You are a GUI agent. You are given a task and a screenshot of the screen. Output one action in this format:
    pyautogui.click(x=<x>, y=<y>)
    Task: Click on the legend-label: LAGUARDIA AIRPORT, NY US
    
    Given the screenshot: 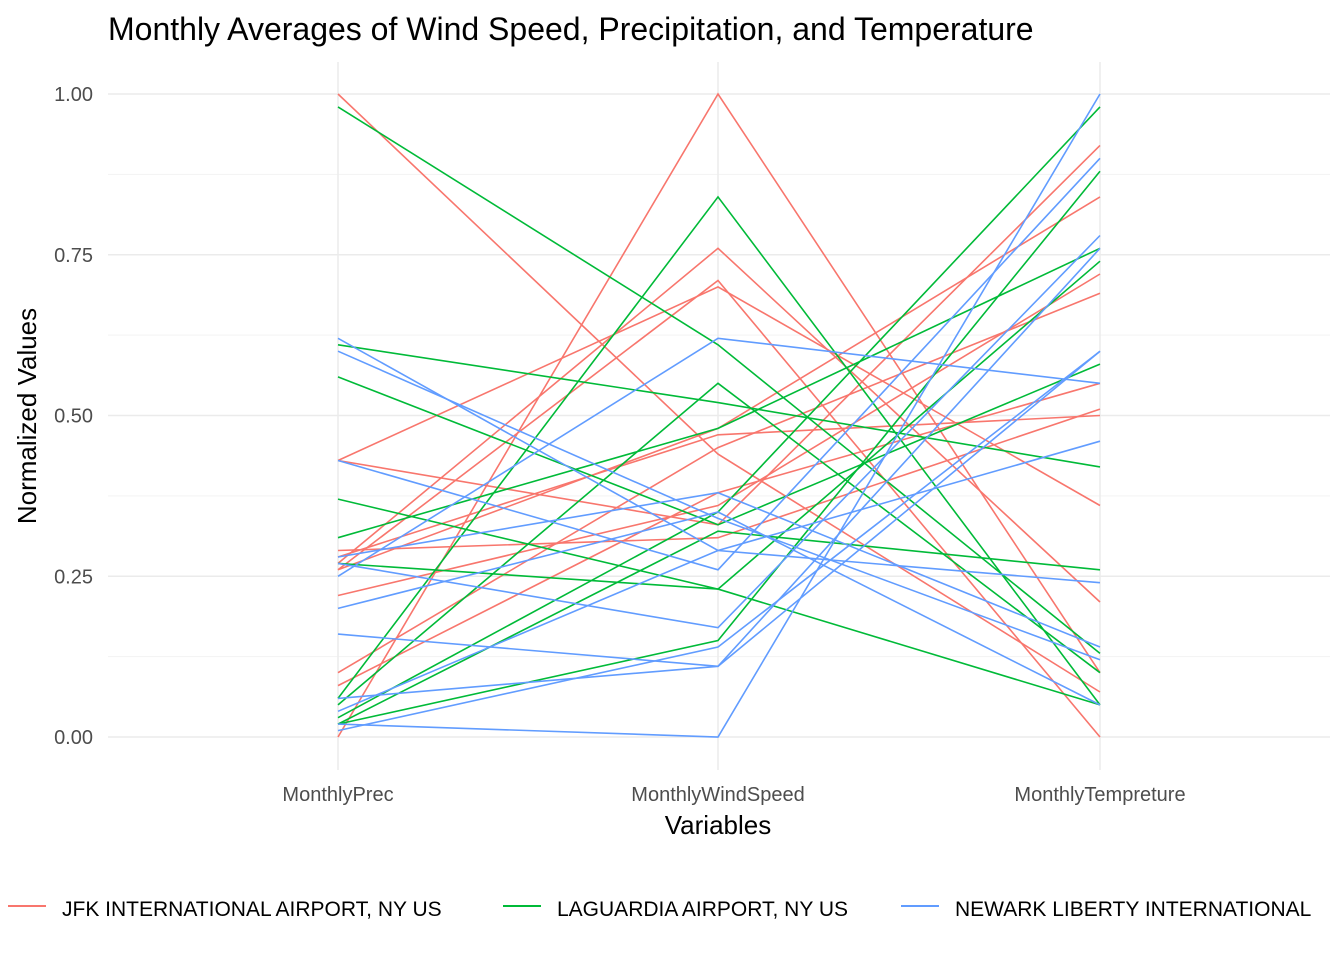 What is the action you would take?
    pyautogui.click(x=702, y=909)
    